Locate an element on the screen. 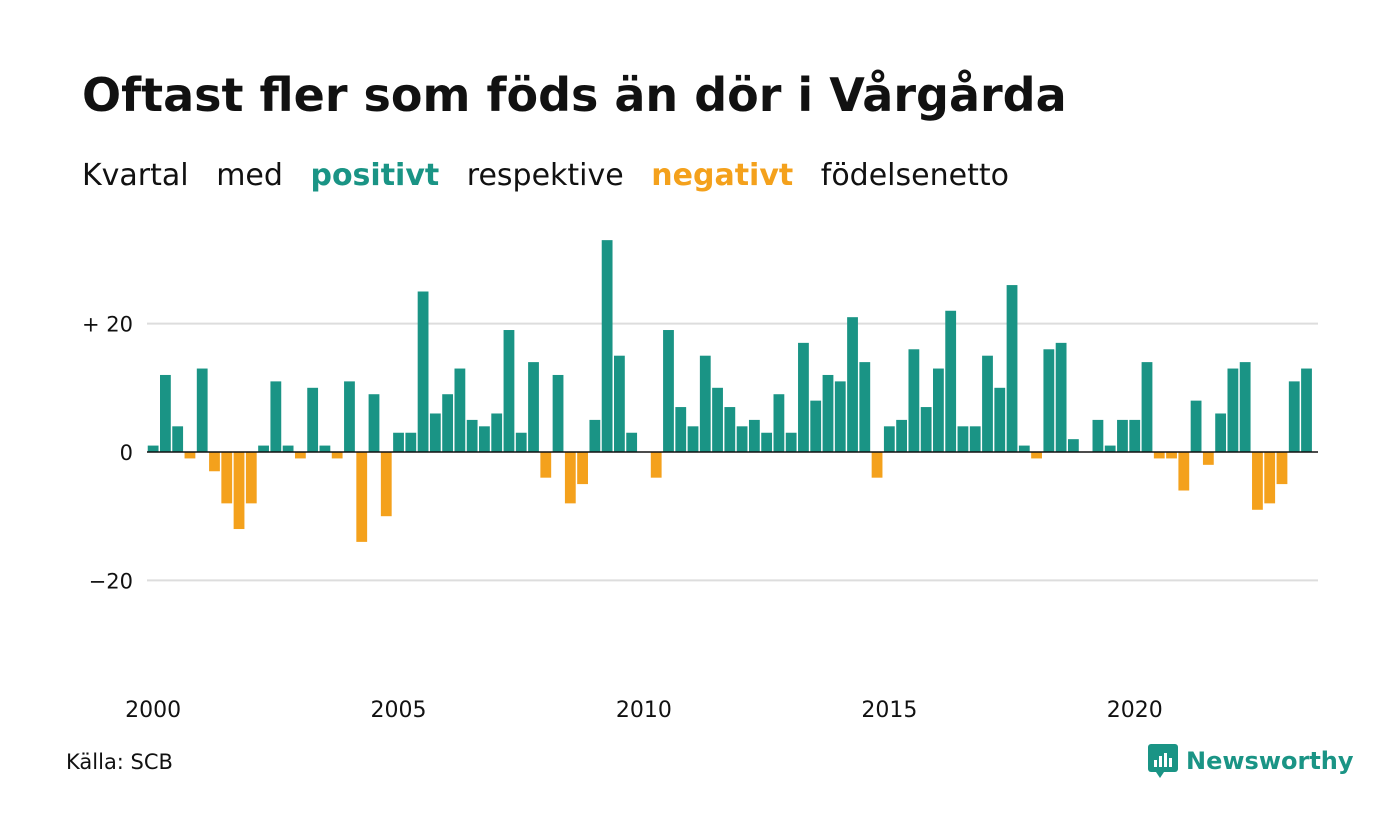 This screenshot has height=840, width=1400. brand-name: Newsworthy is located at coordinates (1270, 761).